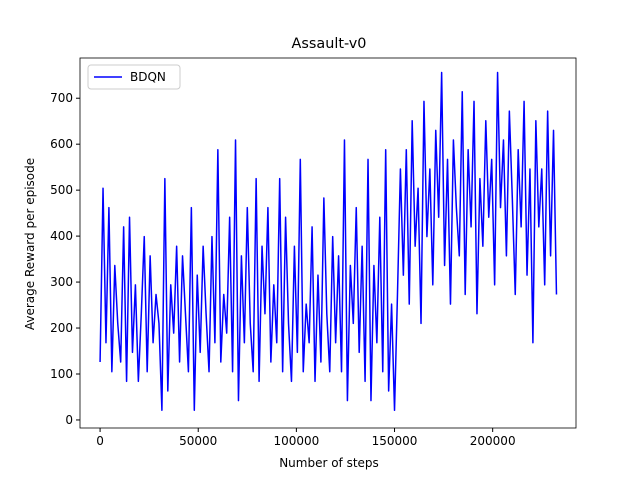  Describe the element at coordinates (395, 441) in the screenshot. I see `x-tick-label: 150000` at that location.